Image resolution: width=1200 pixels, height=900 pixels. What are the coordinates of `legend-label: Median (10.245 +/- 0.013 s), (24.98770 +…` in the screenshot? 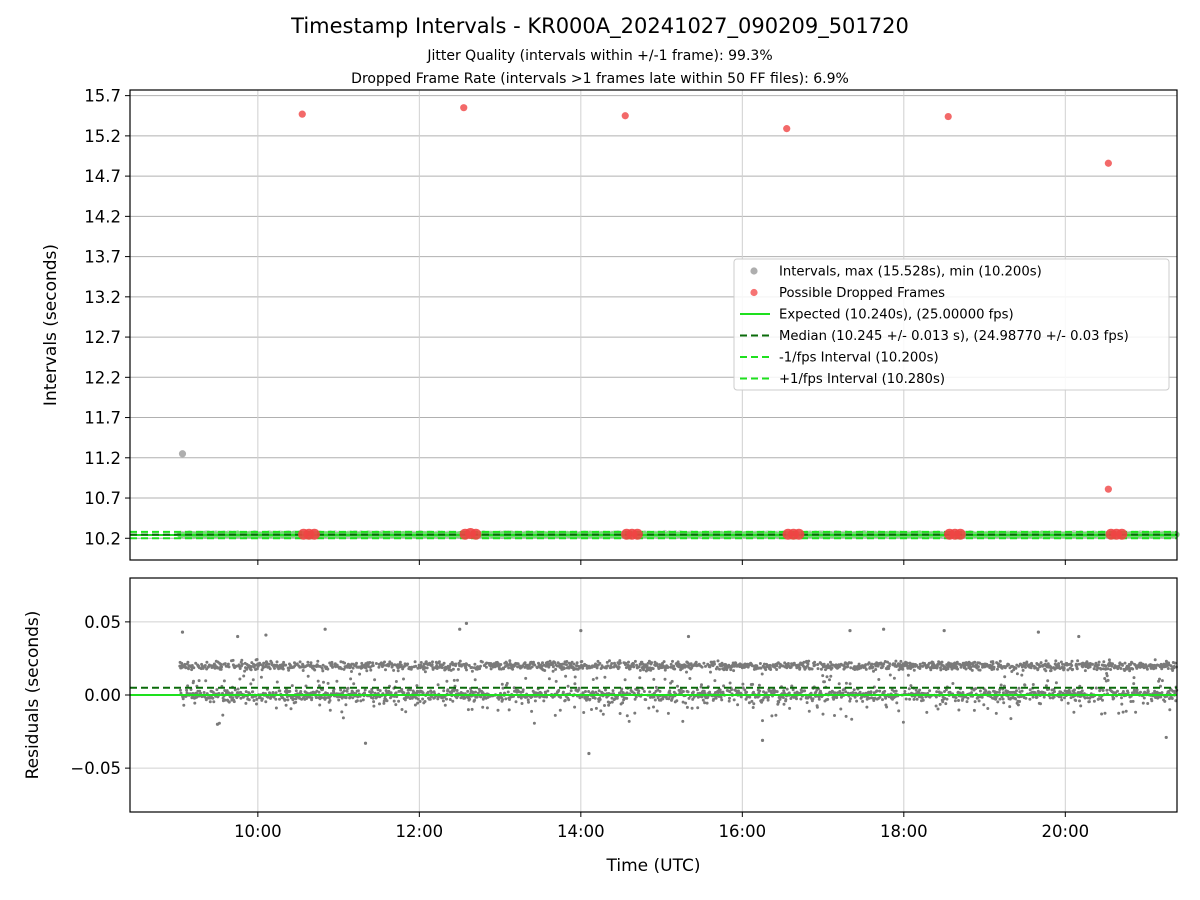 It's located at (954, 336).